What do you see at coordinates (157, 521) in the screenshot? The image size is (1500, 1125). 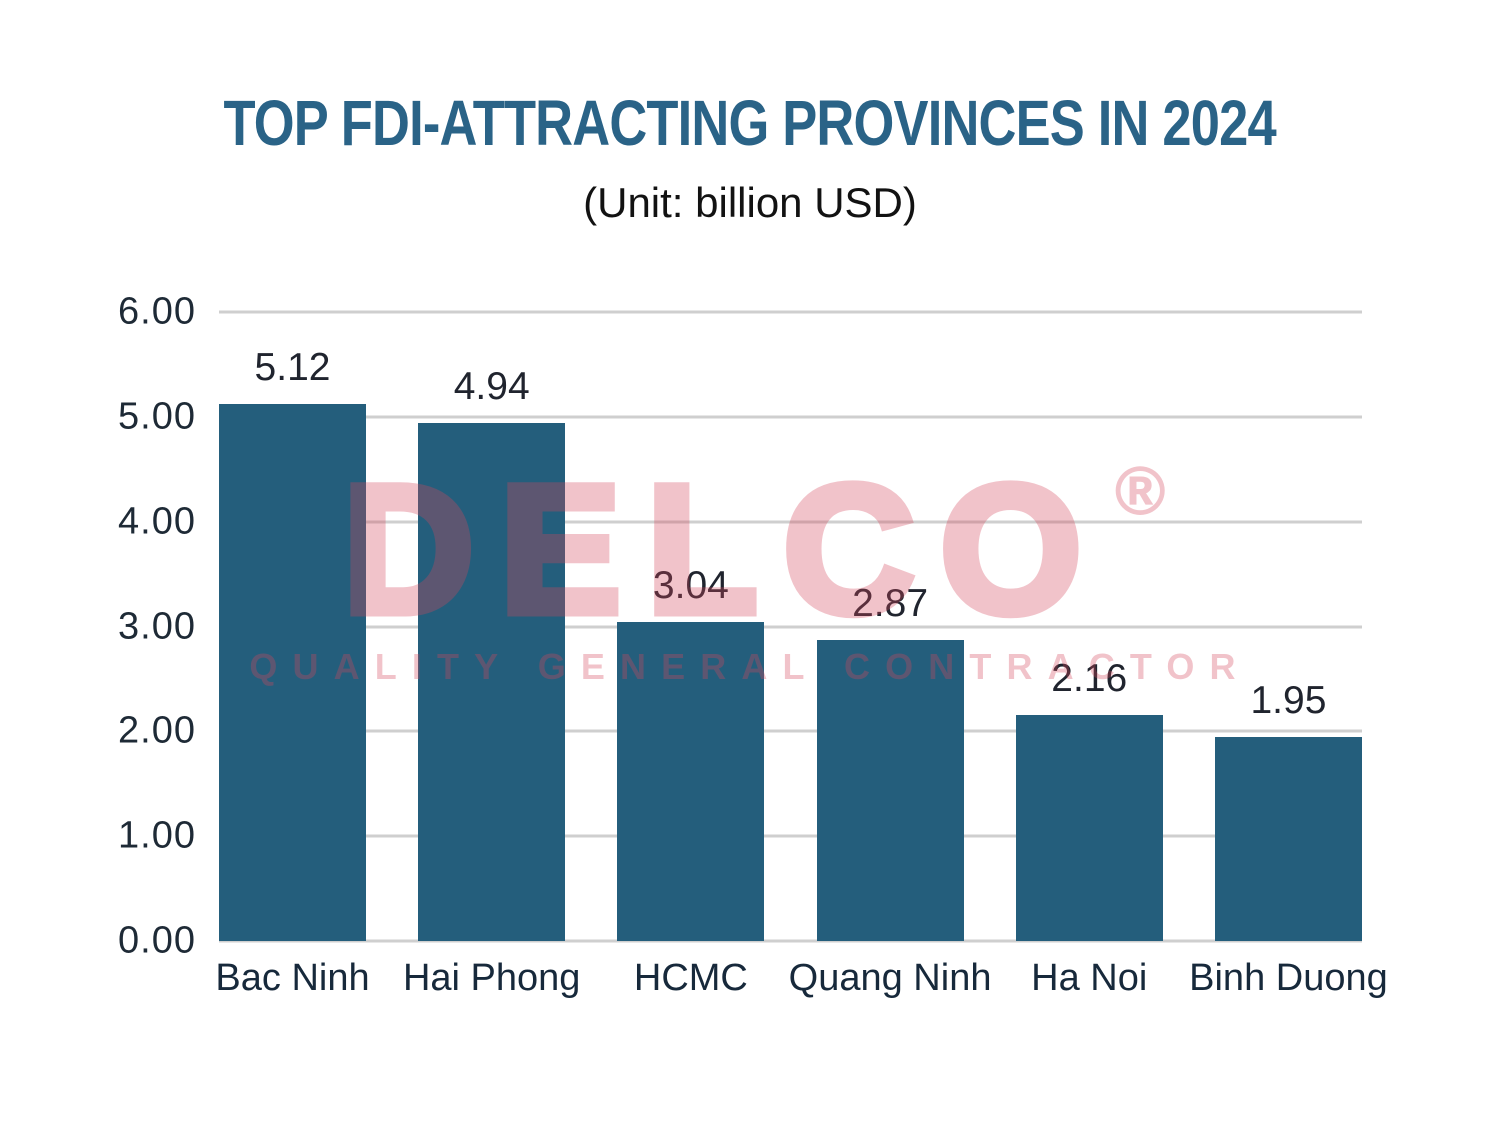 I see `y-axis-tick-label: 4.00` at bounding box center [157, 521].